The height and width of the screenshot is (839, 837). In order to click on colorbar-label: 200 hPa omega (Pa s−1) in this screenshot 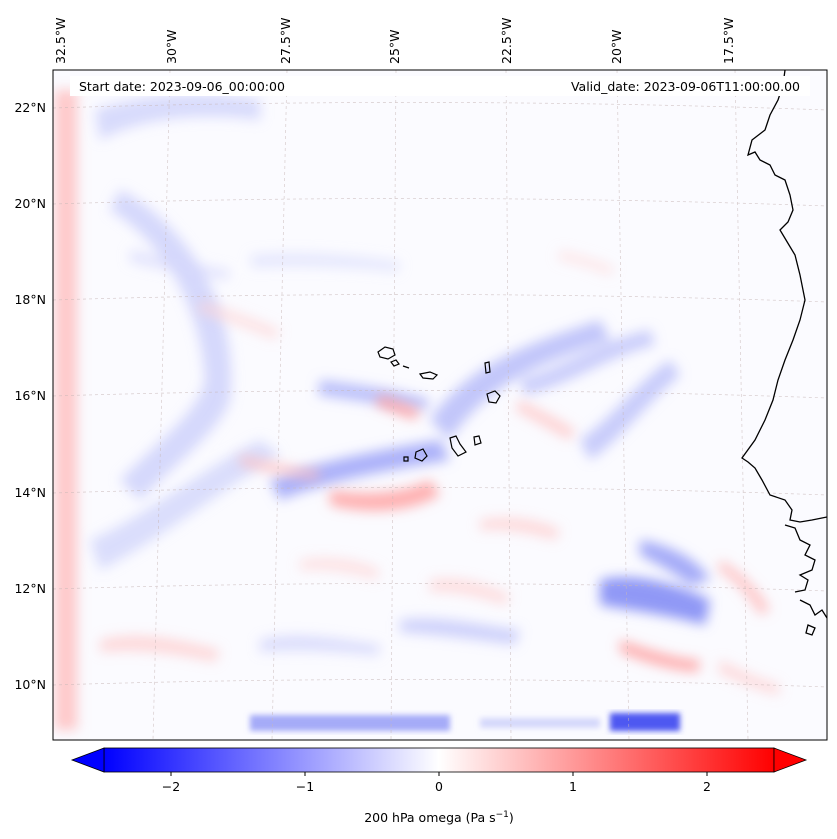, I will do `click(439, 817)`.